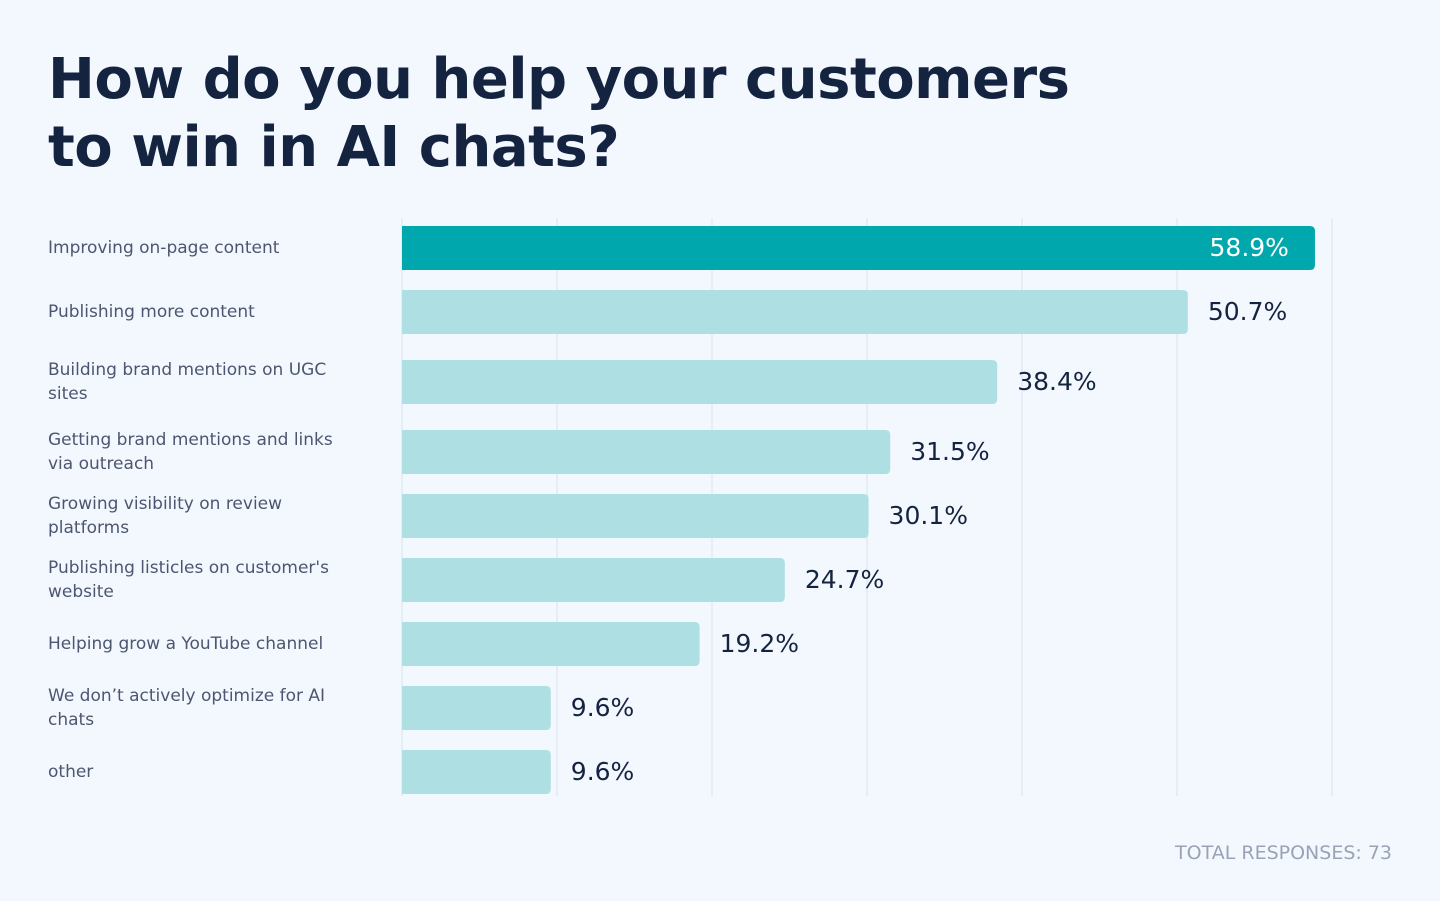 The width and height of the screenshot is (1440, 901). I want to click on category-label: Growing visibility on review platforms, so click(165, 516).